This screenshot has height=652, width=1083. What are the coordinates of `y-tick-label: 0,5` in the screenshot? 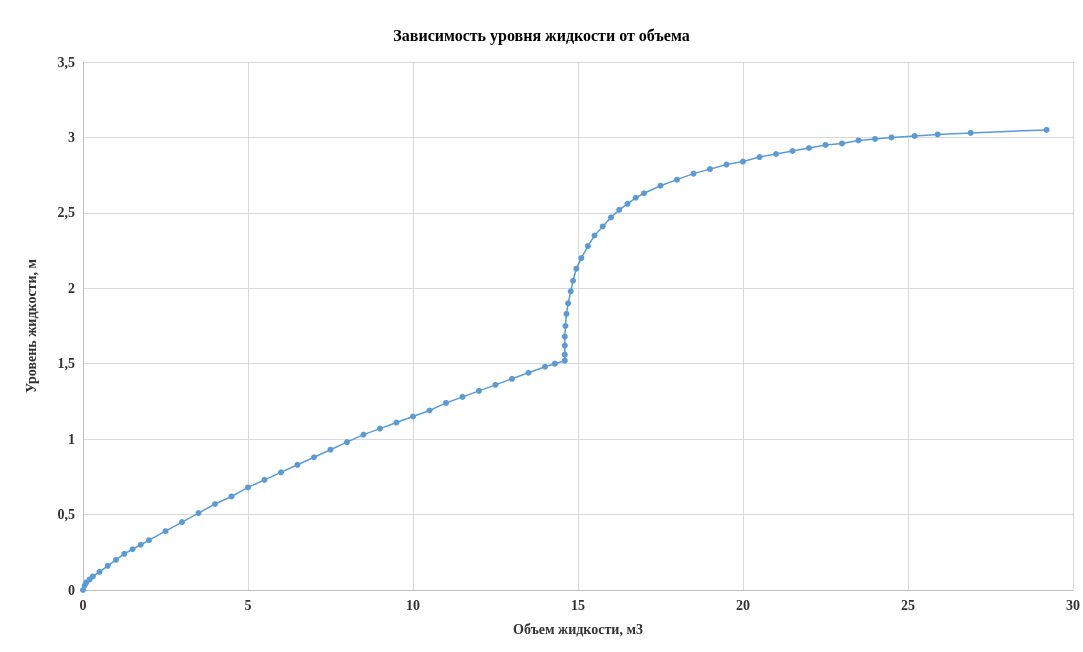 It's located at (66, 515).